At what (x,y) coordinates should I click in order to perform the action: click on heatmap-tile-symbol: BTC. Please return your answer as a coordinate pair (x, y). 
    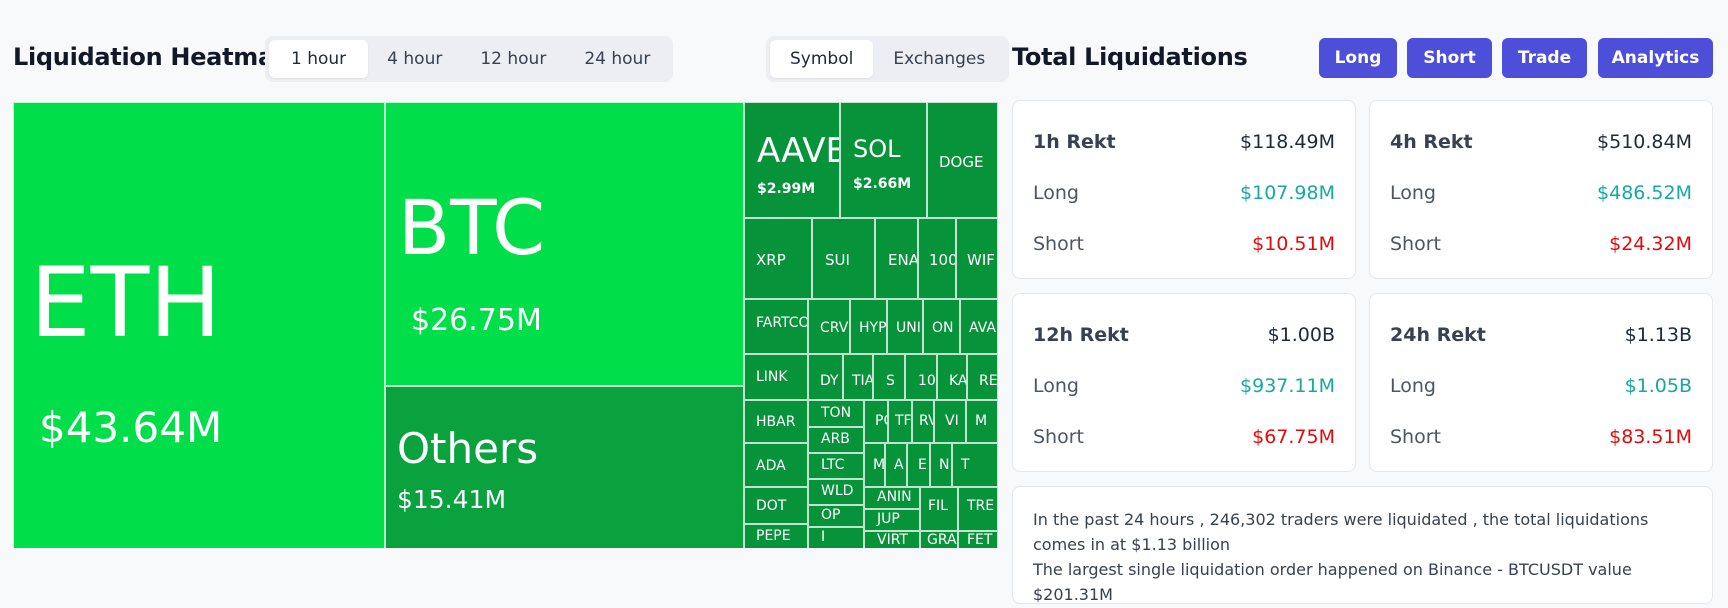
    Looking at the image, I should click on (472, 227).